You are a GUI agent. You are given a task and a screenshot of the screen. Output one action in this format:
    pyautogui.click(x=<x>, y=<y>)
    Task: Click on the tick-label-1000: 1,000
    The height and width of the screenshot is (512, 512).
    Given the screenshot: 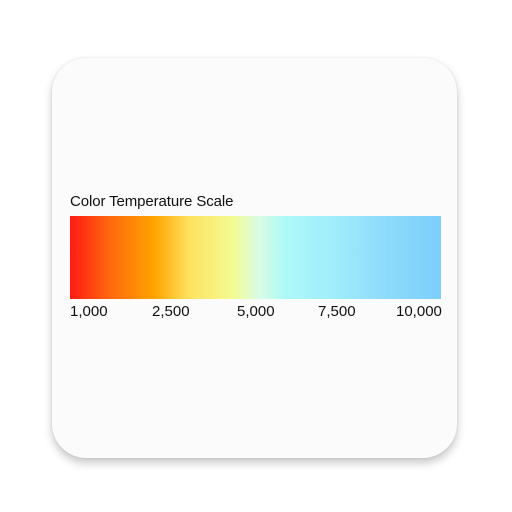 What is the action you would take?
    pyautogui.click(x=89, y=311)
    